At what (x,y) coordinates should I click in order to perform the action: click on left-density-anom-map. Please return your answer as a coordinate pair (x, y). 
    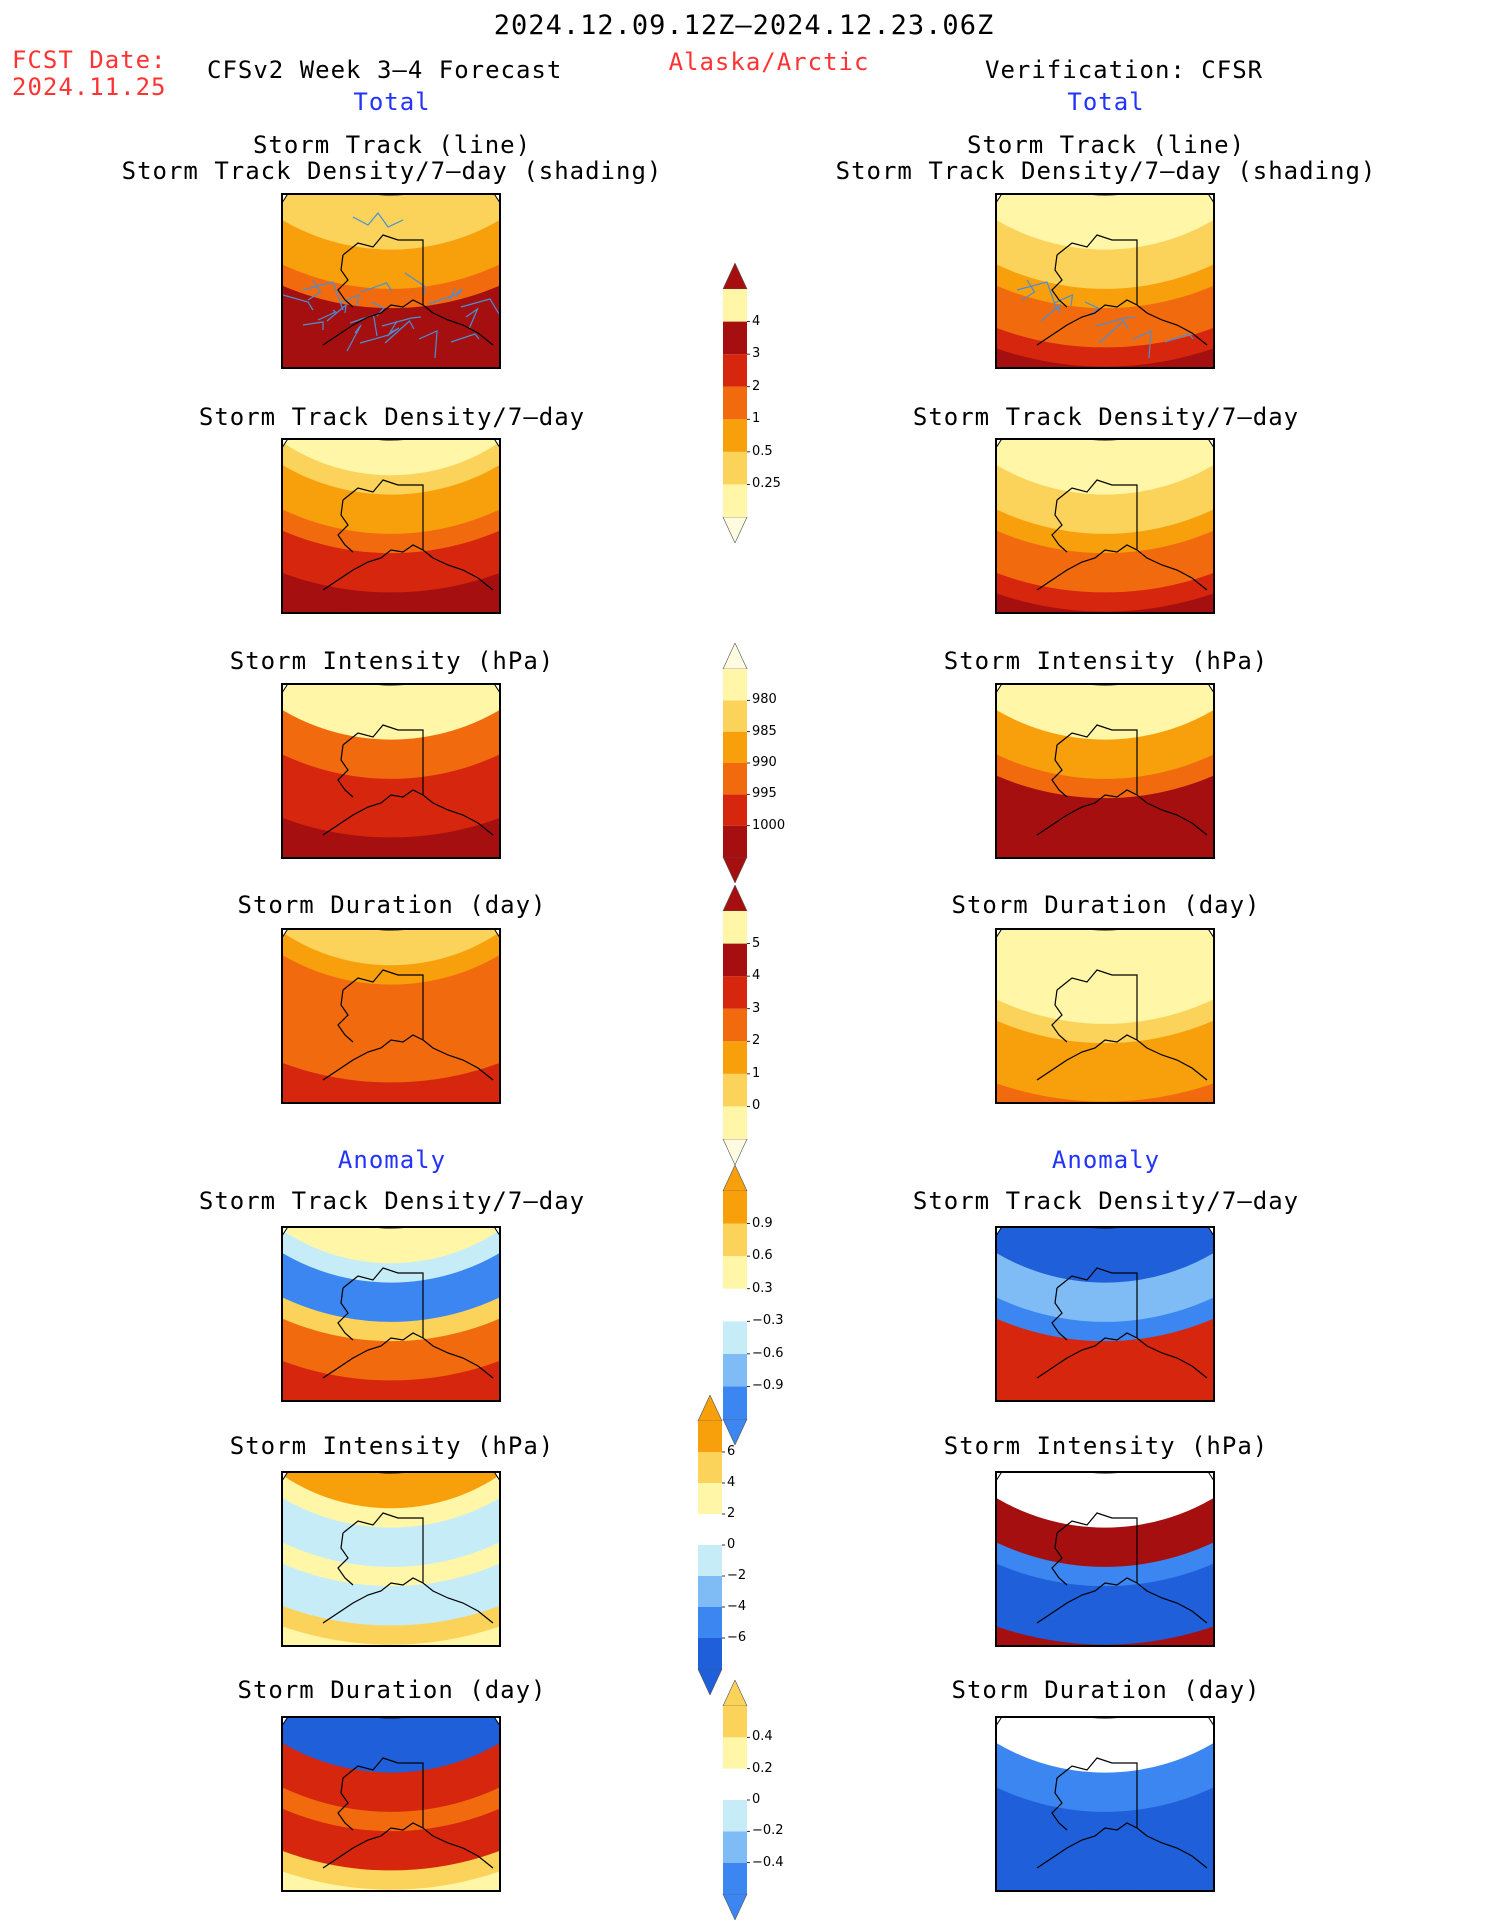
    Looking at the image, I should click on (391, 1314).